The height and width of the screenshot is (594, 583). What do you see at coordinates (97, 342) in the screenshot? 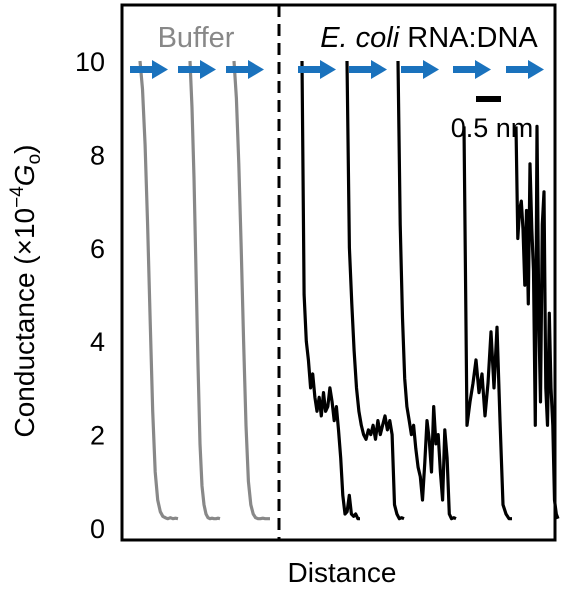
I see `y-tick-label: 4` at bounding box center [97, 342].